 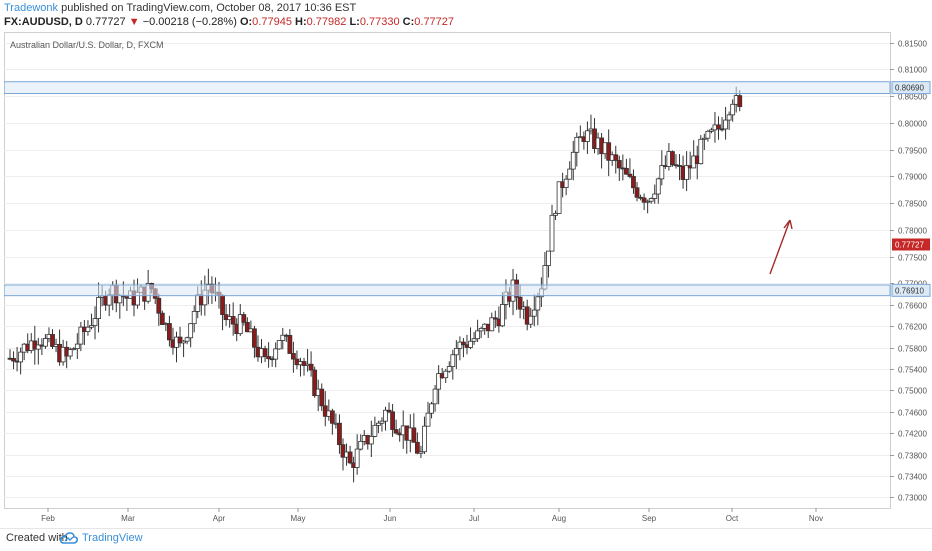 I want to click on created-with-text: Created with, so click(x=37, y=538).